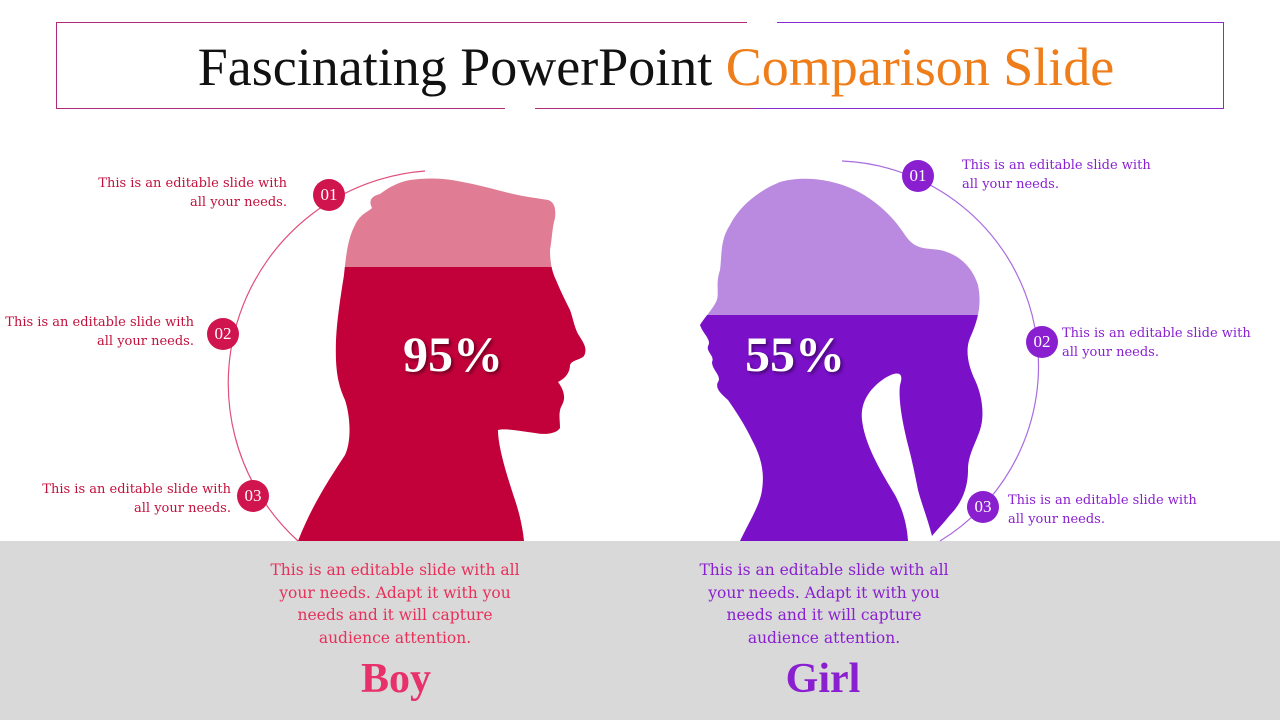  Describe the element at coordinates (1042, 342) in the screenshot. I see `girl-point-badge: 02` at that location.